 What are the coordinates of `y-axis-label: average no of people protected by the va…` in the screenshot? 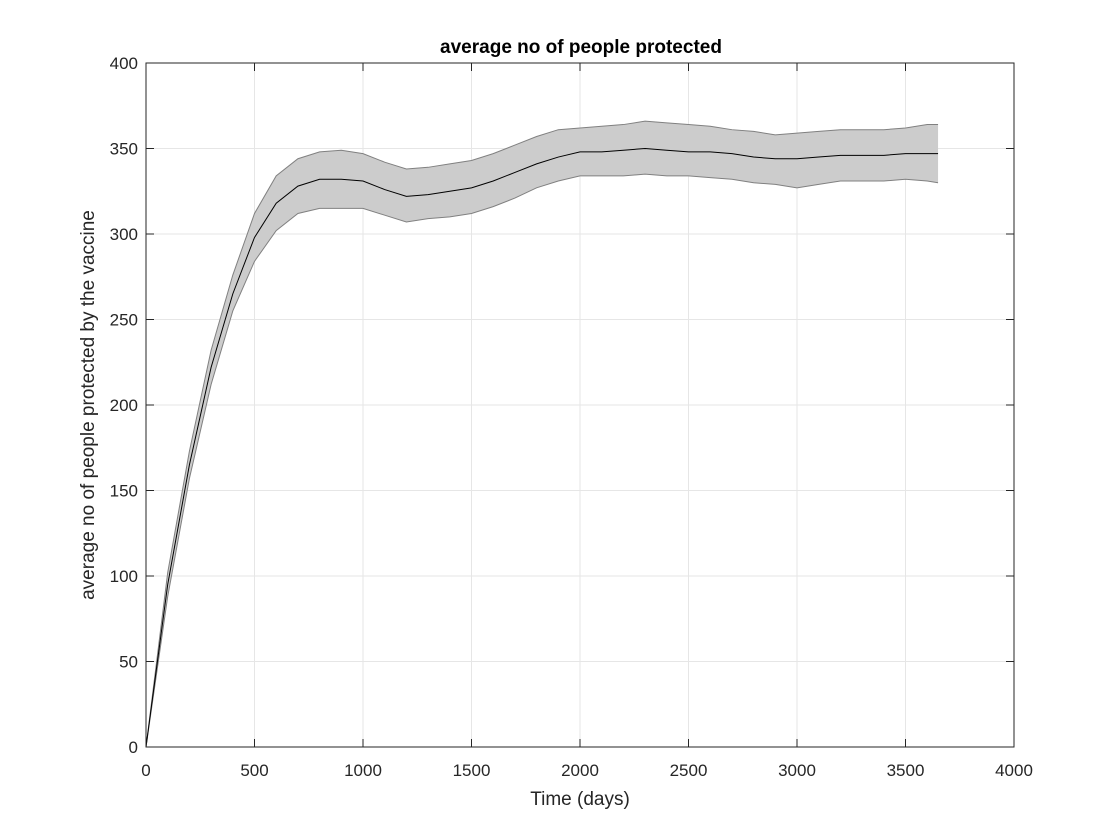 It's located at (88, 405).